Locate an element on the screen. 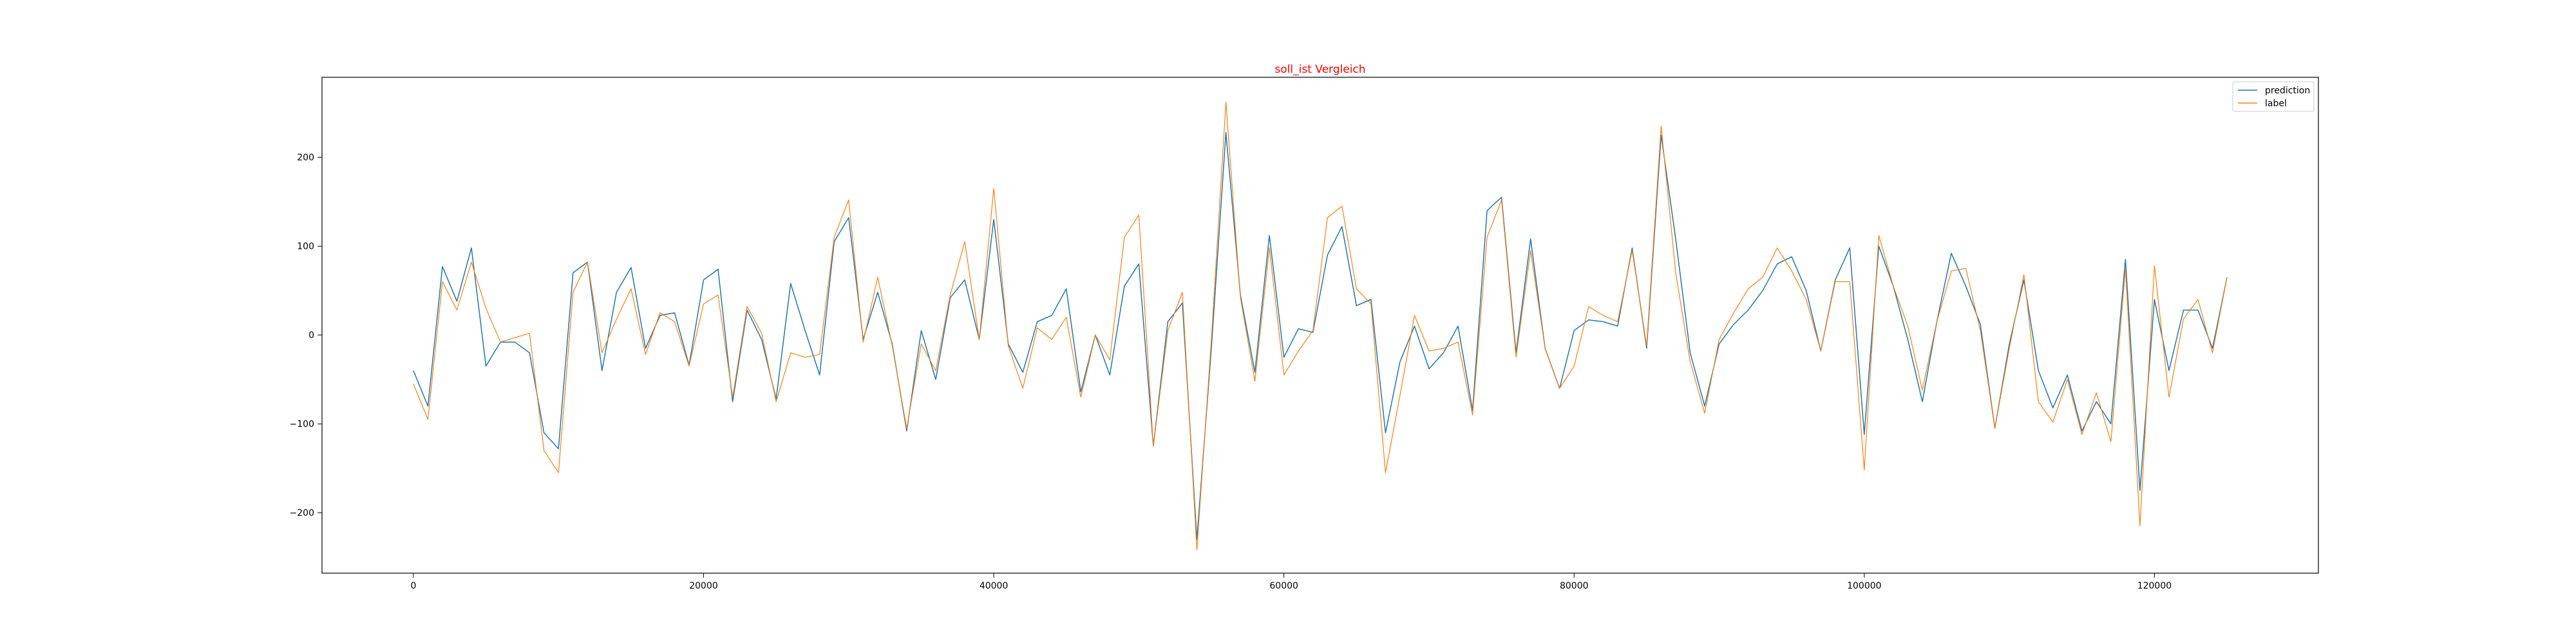  x-tick-label: 120000 is located at coordinates (2154, 586).